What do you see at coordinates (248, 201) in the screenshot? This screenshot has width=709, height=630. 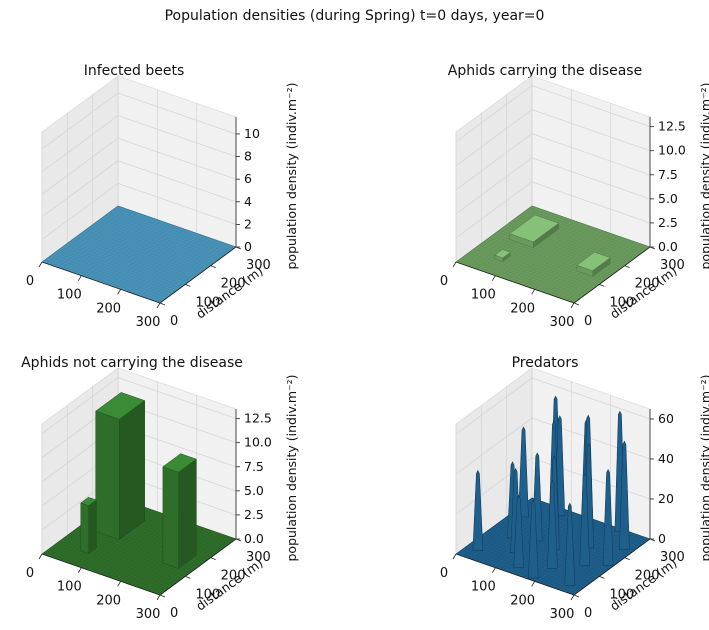 I see `z-tick-label: 4` at bounding box center [248, 201].